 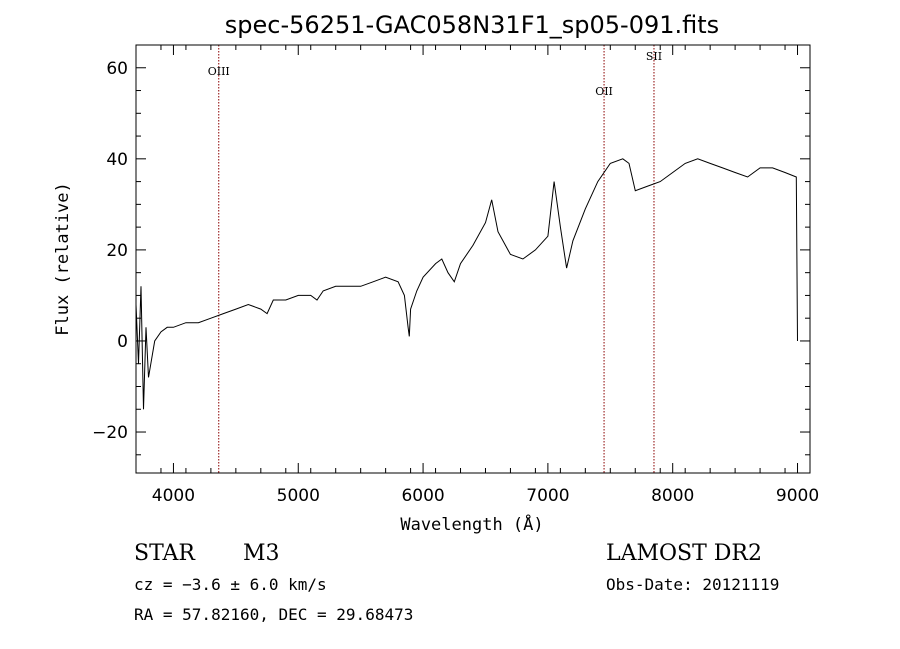 What do you see at coordinates (684, 553) in the screenshot?
I see `survey-name: LAMOST DR2` at bounding box center [684, 553].